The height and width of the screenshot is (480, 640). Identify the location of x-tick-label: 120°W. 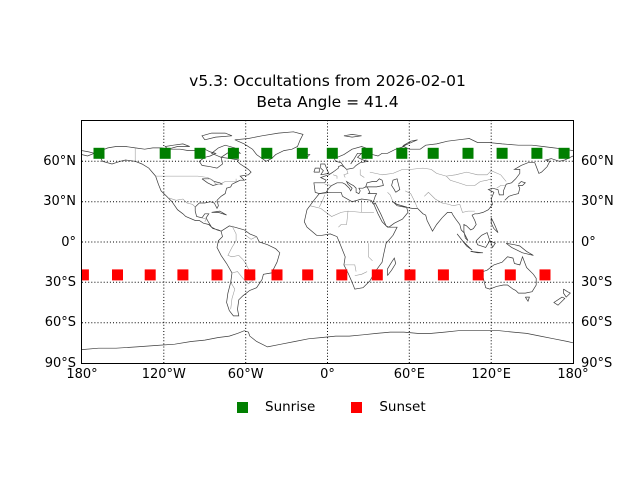
(163, 374).